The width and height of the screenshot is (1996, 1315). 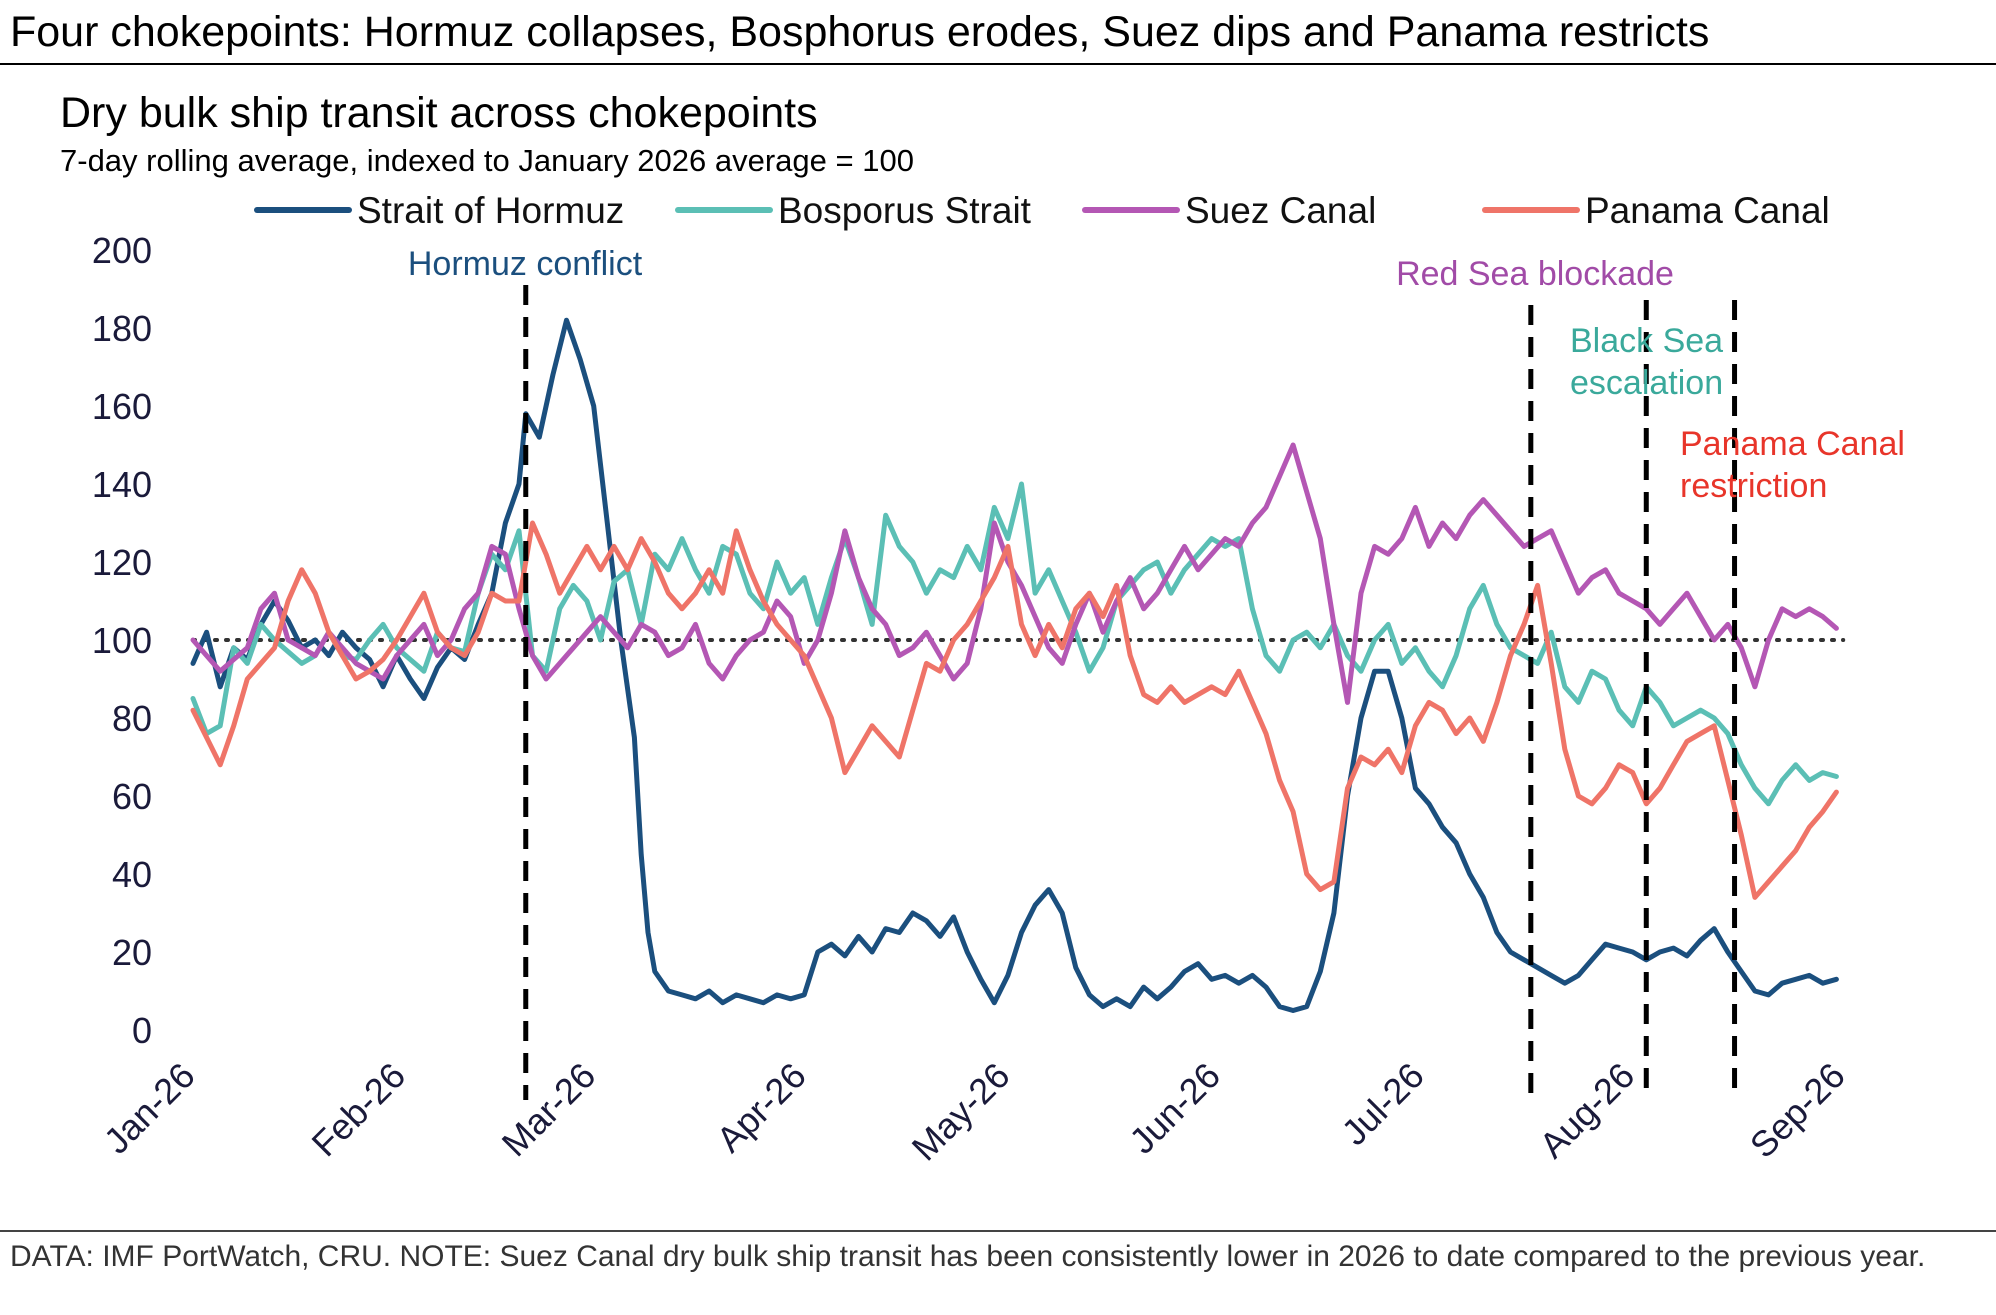 I want to click on event-label-line: Black Sea, so click(x=1646, y=341).